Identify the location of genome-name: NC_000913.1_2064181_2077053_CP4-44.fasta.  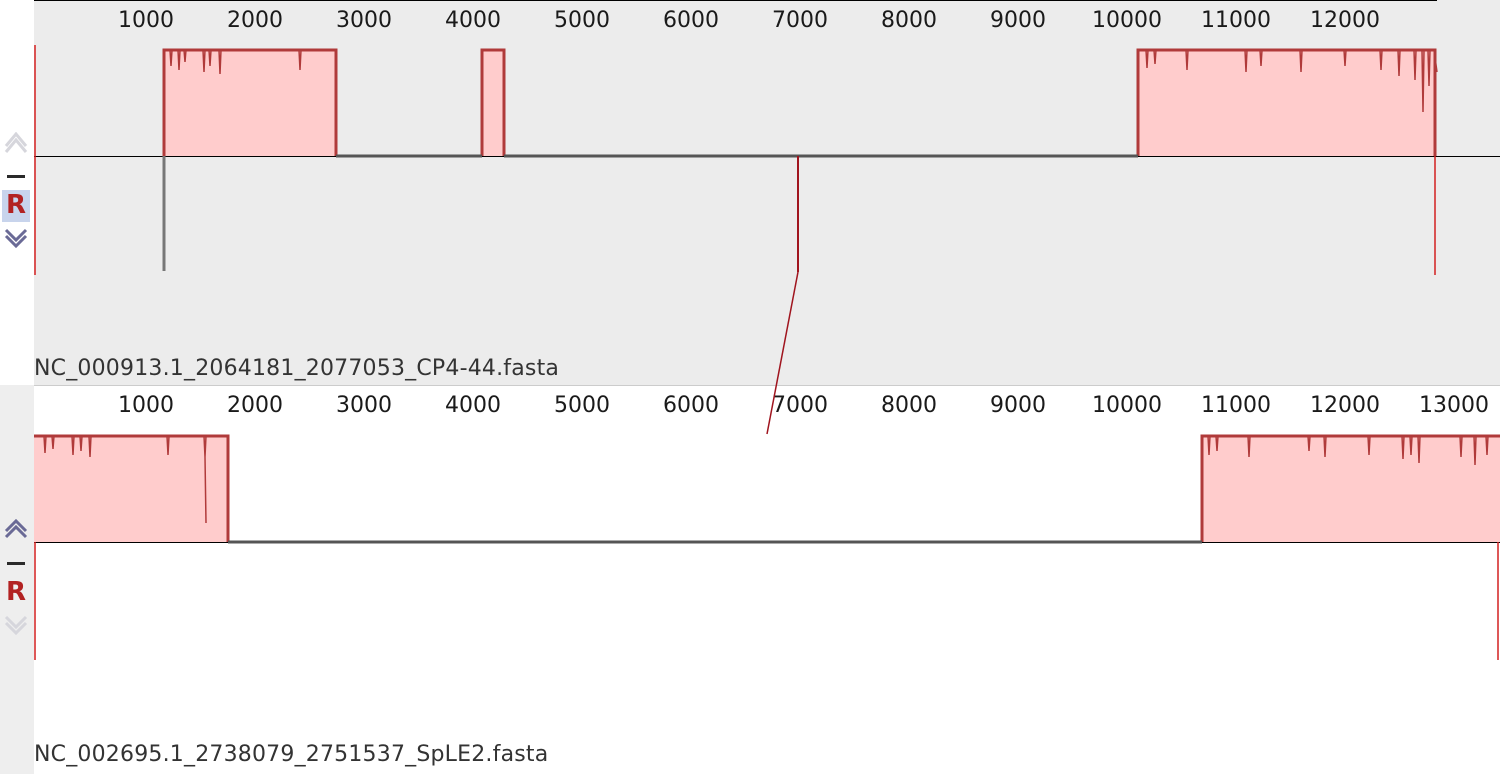
(297, 368).